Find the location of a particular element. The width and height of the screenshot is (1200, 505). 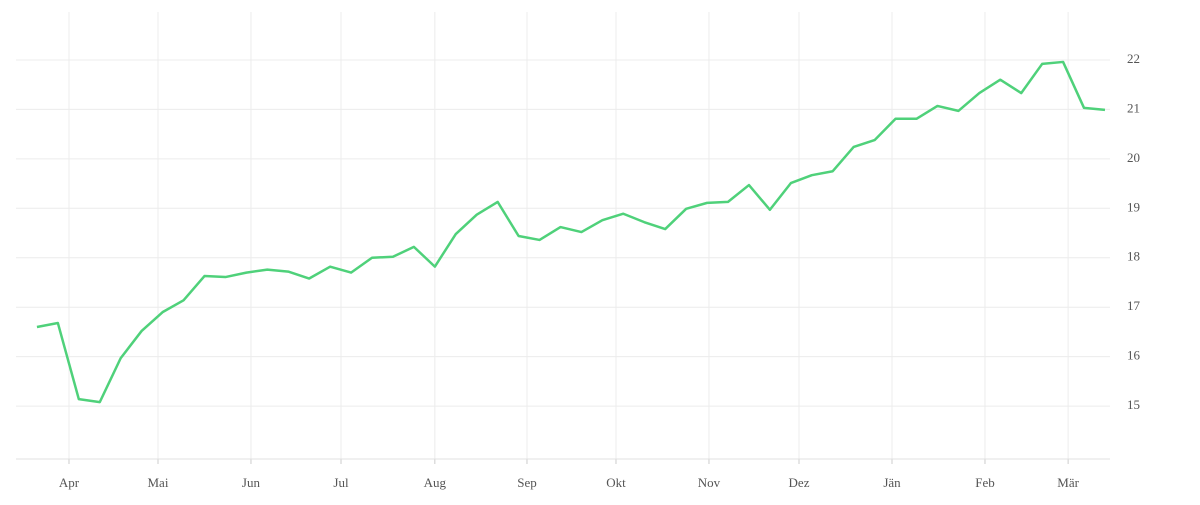

x-tick-label: Jul is located at coordinates (341, 482).